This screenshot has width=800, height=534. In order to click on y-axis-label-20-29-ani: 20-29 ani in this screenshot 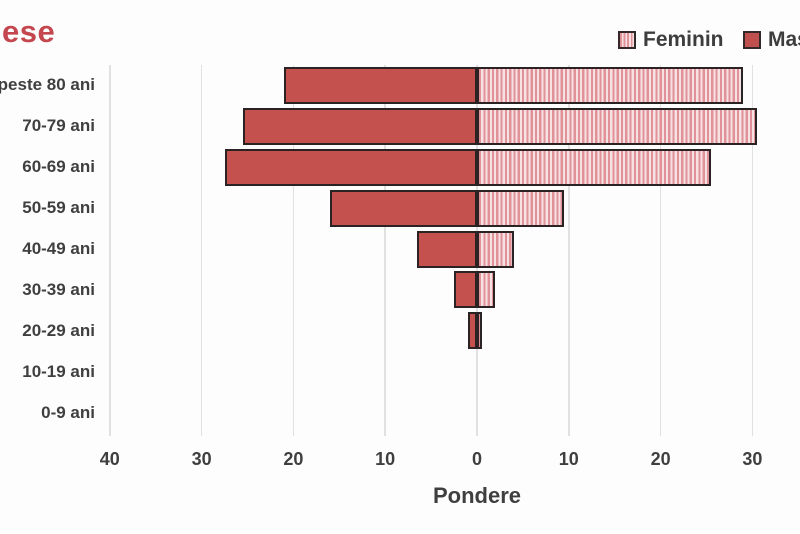, I will do `click(58, 330)`.